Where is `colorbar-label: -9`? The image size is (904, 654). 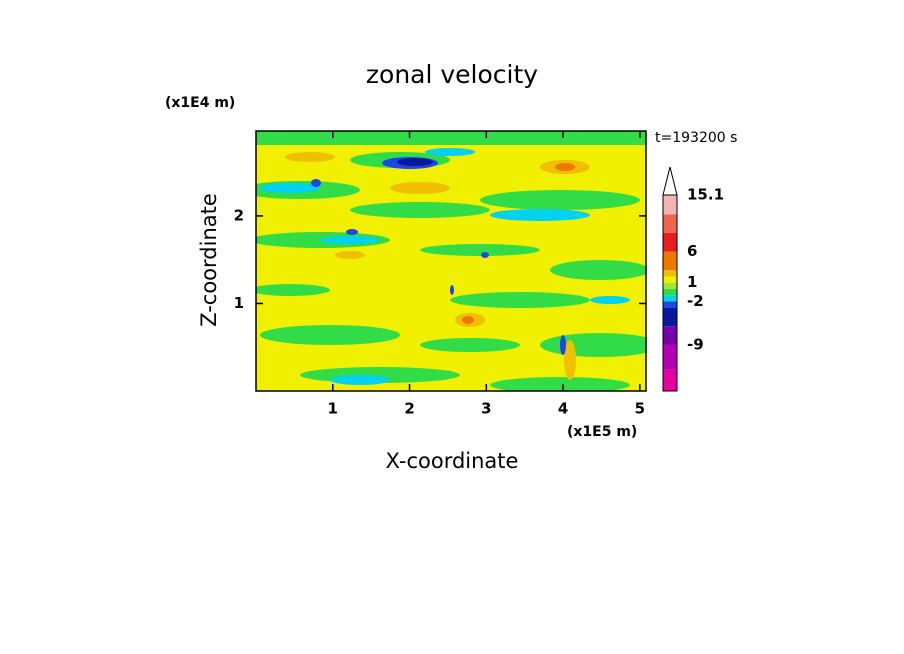
colorbar-label: -9 is located at coordinates (695, 344).